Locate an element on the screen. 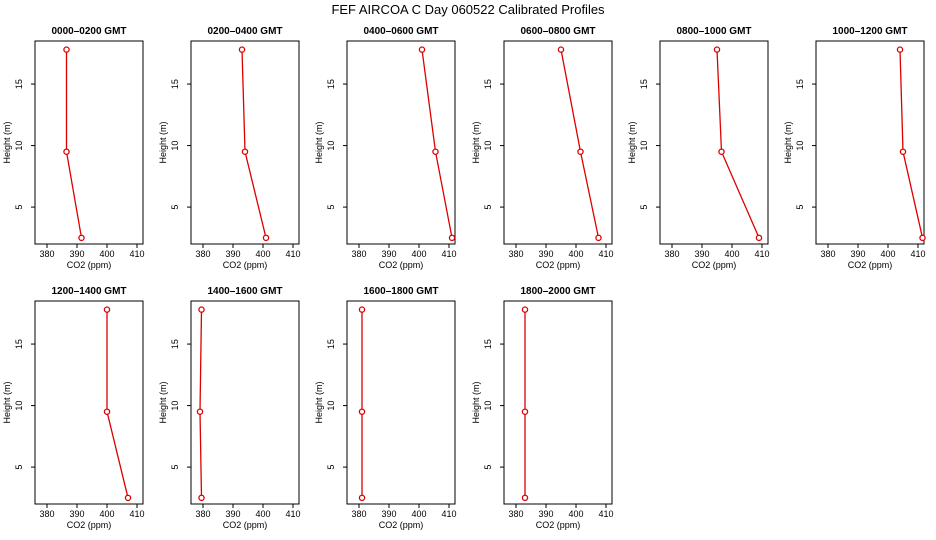 Image resolution: width=936 pixels, height=540 pixels. panel-title: 0800–1000 GMT is located at coordinates (713, 31).